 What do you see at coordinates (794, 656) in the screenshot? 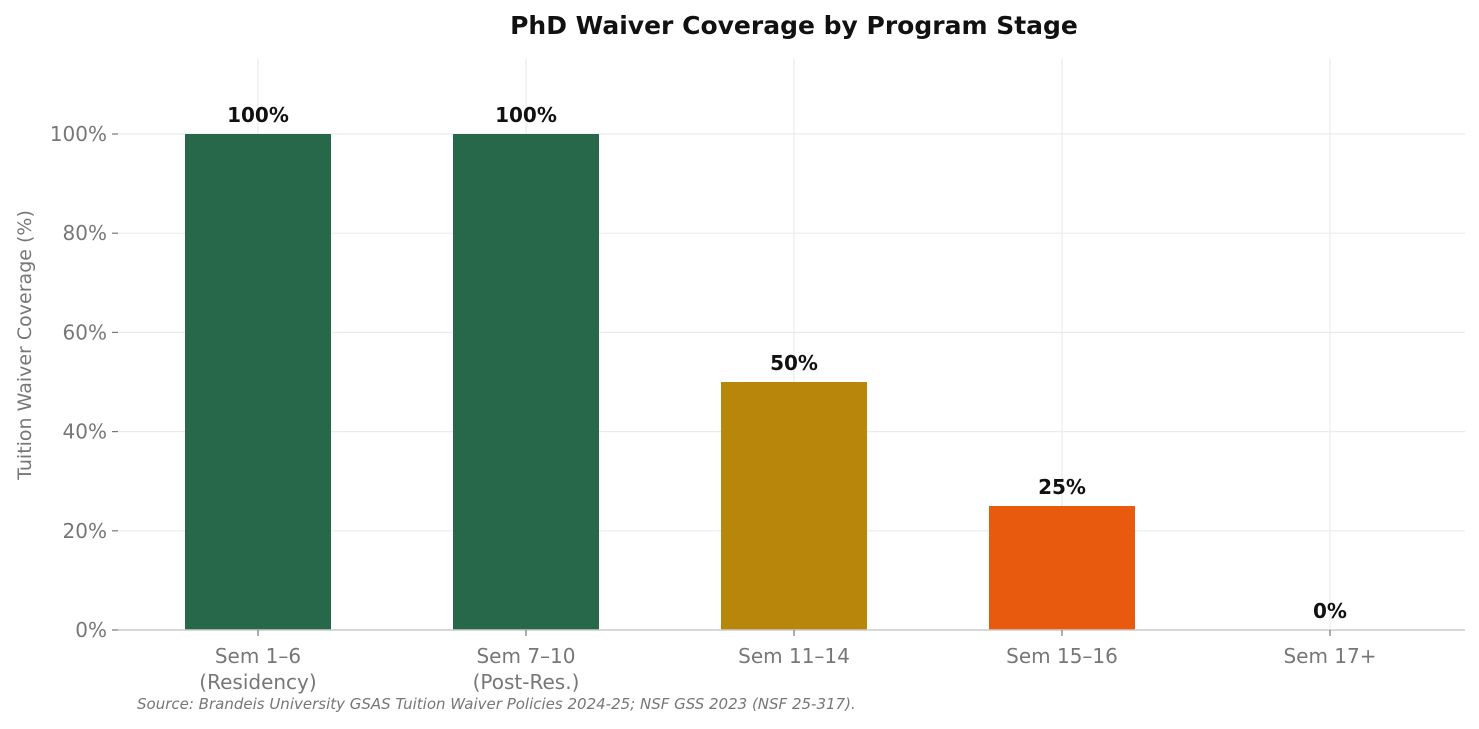
I see `x-tick-label: Sem 11–14` at bounding box center [794, 656].